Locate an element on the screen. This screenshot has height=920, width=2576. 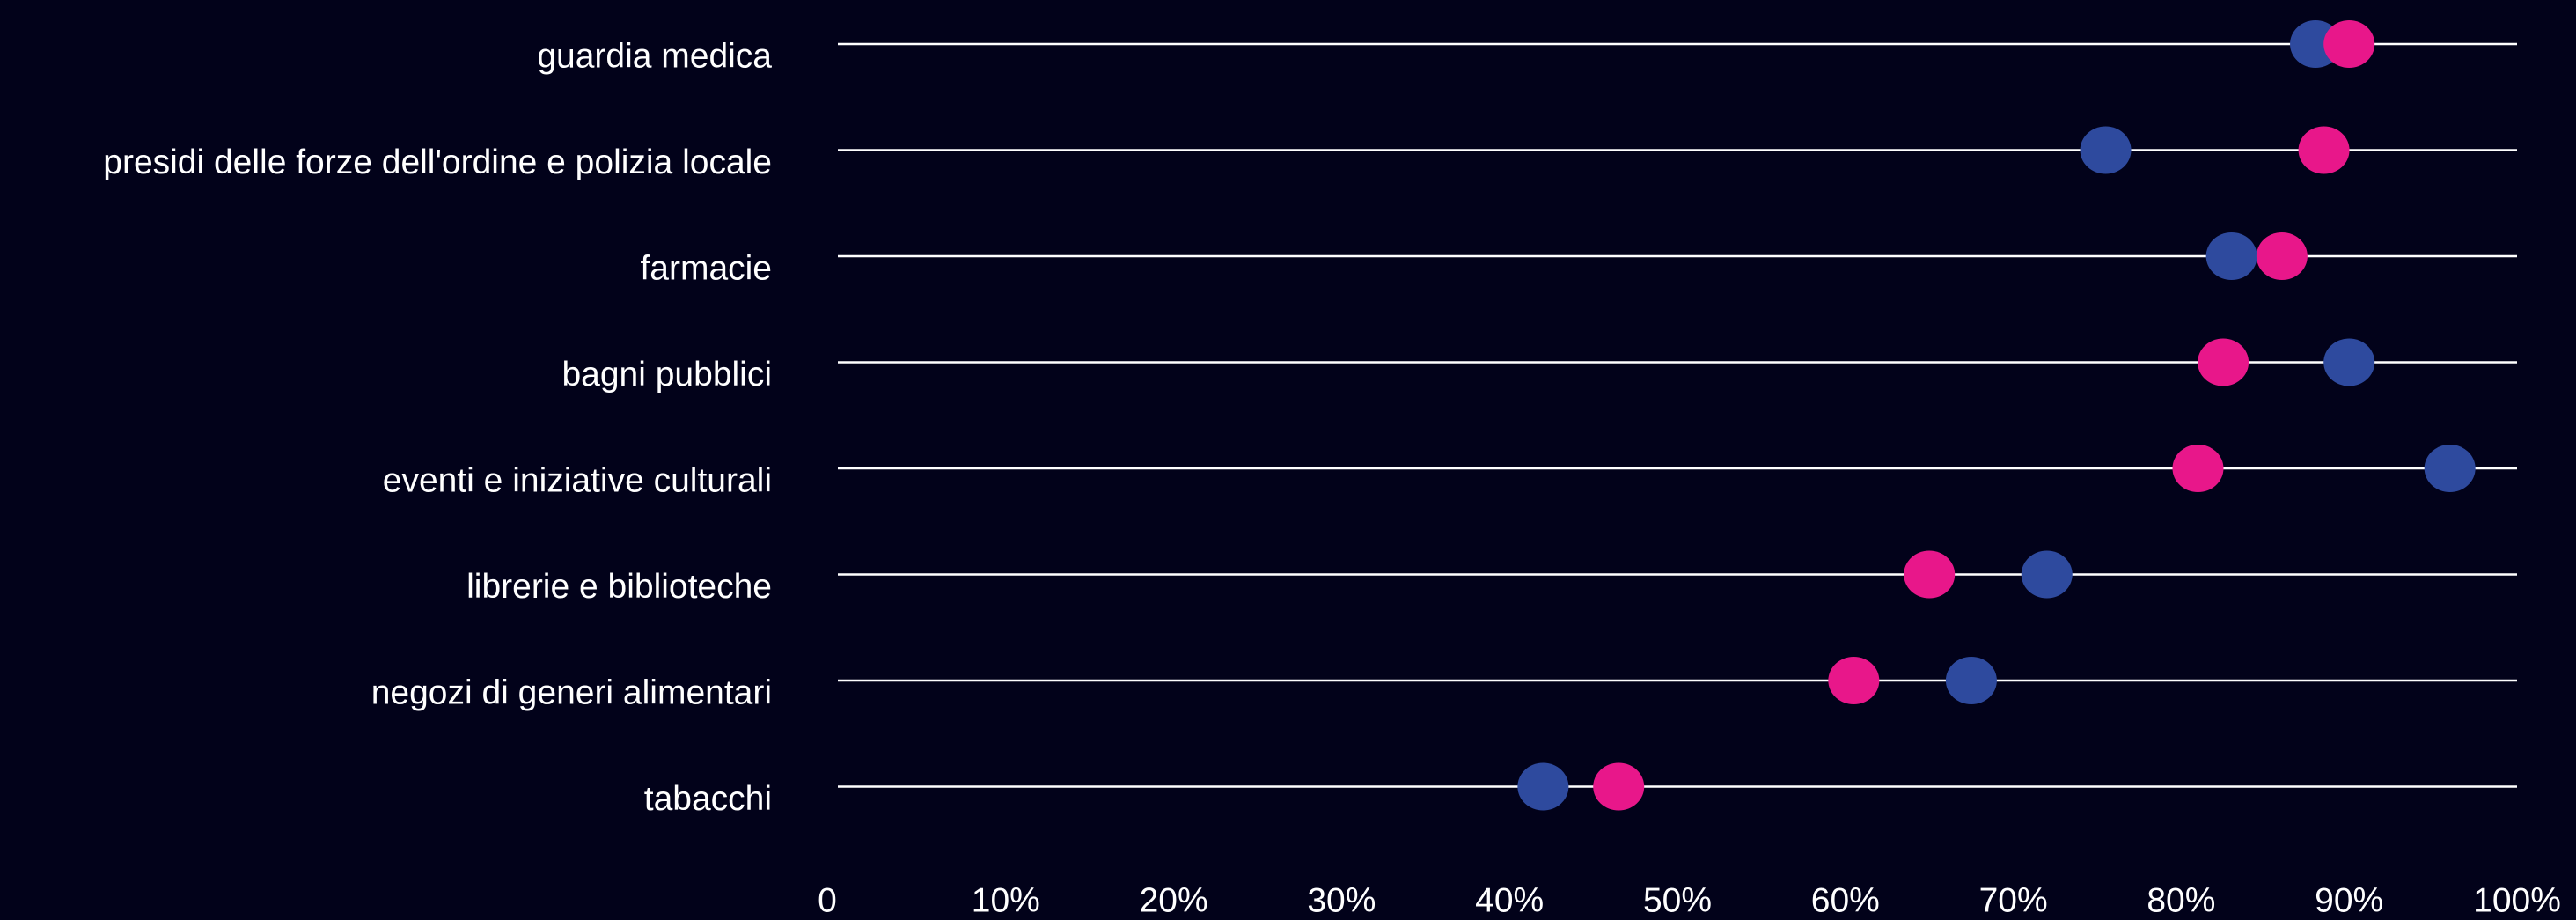
category-label: guardia medica is located at coordinates (654, 56).